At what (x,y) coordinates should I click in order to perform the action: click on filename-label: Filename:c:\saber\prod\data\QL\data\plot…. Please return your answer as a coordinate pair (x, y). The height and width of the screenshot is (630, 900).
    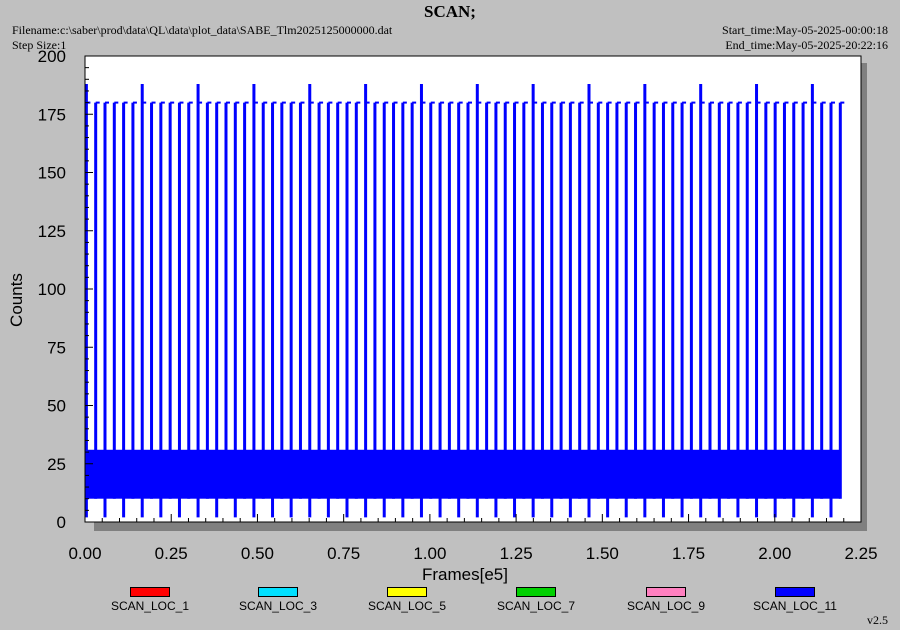
    Looking at the image, I should click on (202, 30).